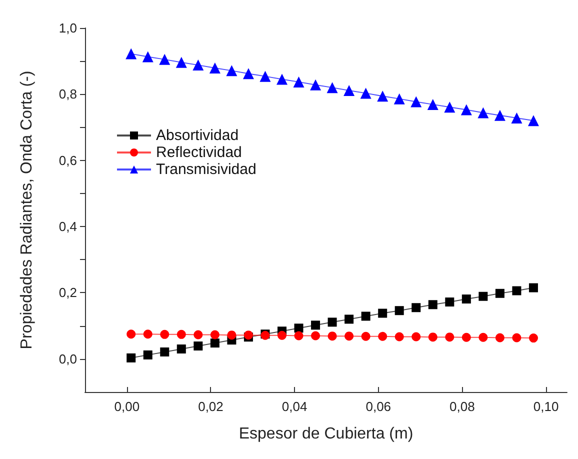 The width and height of the screenshot is (578, 459). I want to click on y-tick-label: 0,2, so click(67, 292).